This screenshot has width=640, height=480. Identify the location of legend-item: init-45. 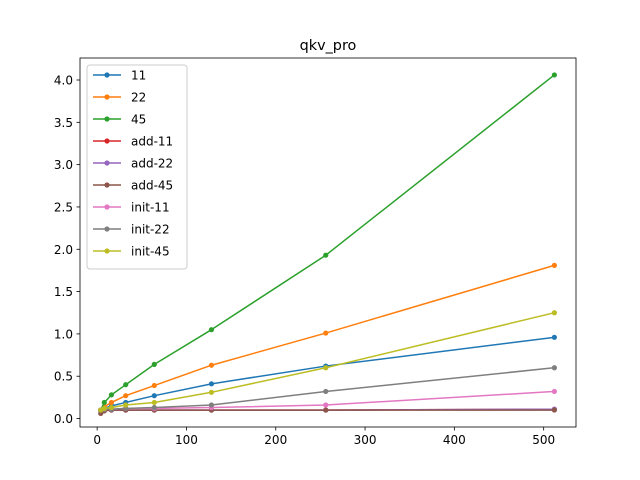
(131, 252).